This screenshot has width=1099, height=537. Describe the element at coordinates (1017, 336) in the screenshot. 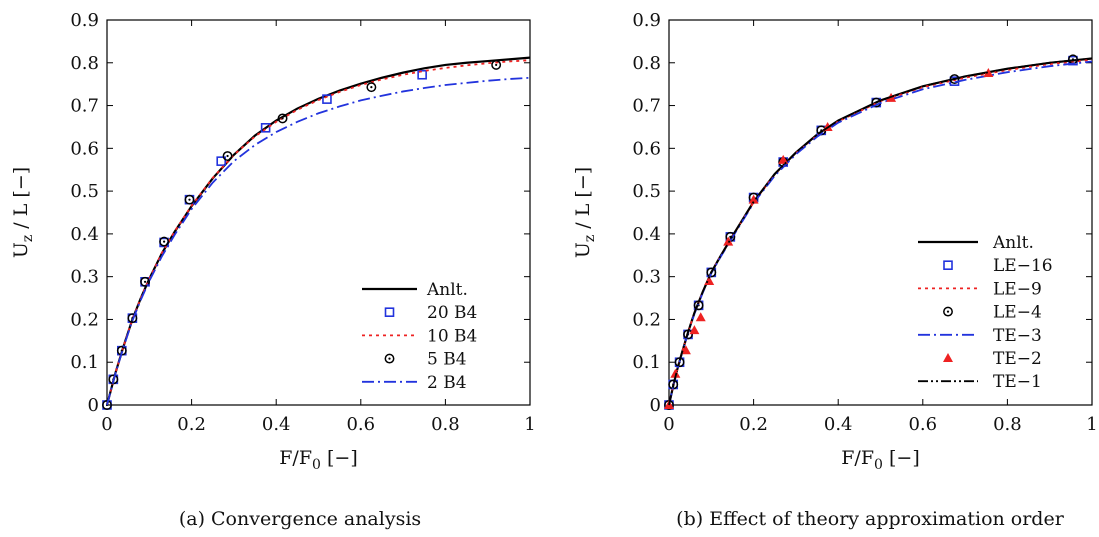

I see `legend-label: TE−3` at that location.